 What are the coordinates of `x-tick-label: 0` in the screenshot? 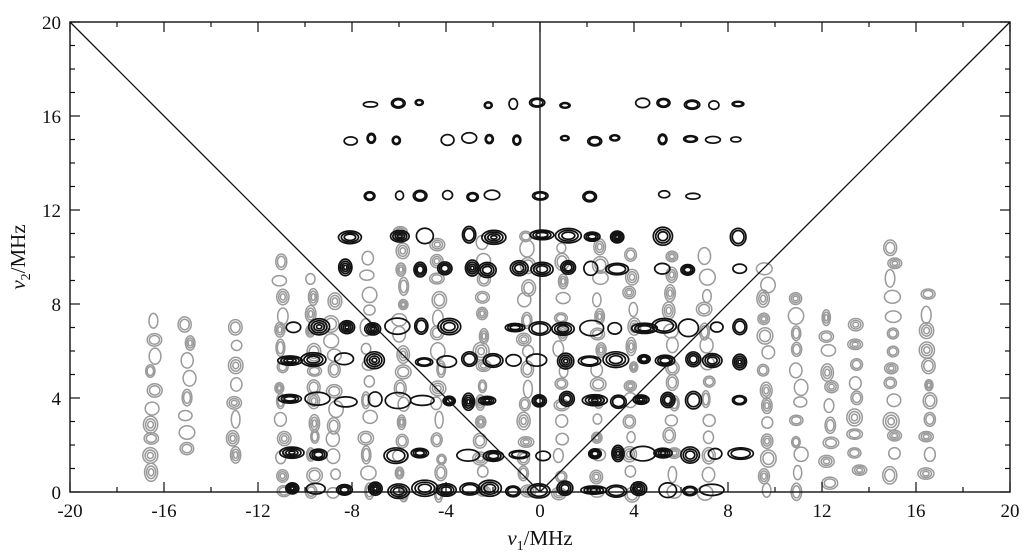 It's located at (540, 511).